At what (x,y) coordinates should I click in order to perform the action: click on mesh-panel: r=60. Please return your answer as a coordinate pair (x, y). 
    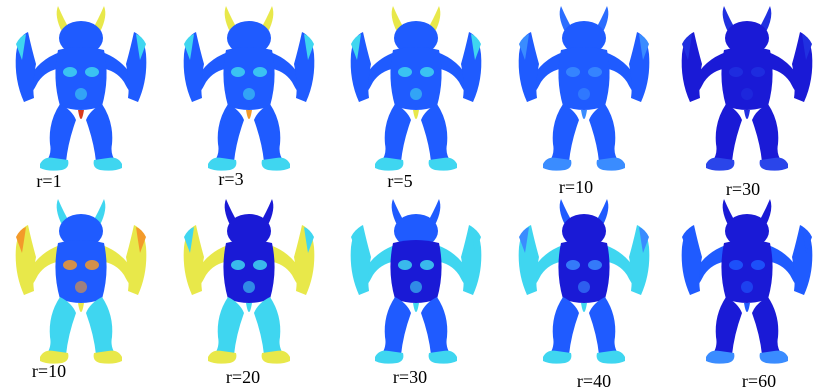
    Looking at the image, I should click on (747, 293).